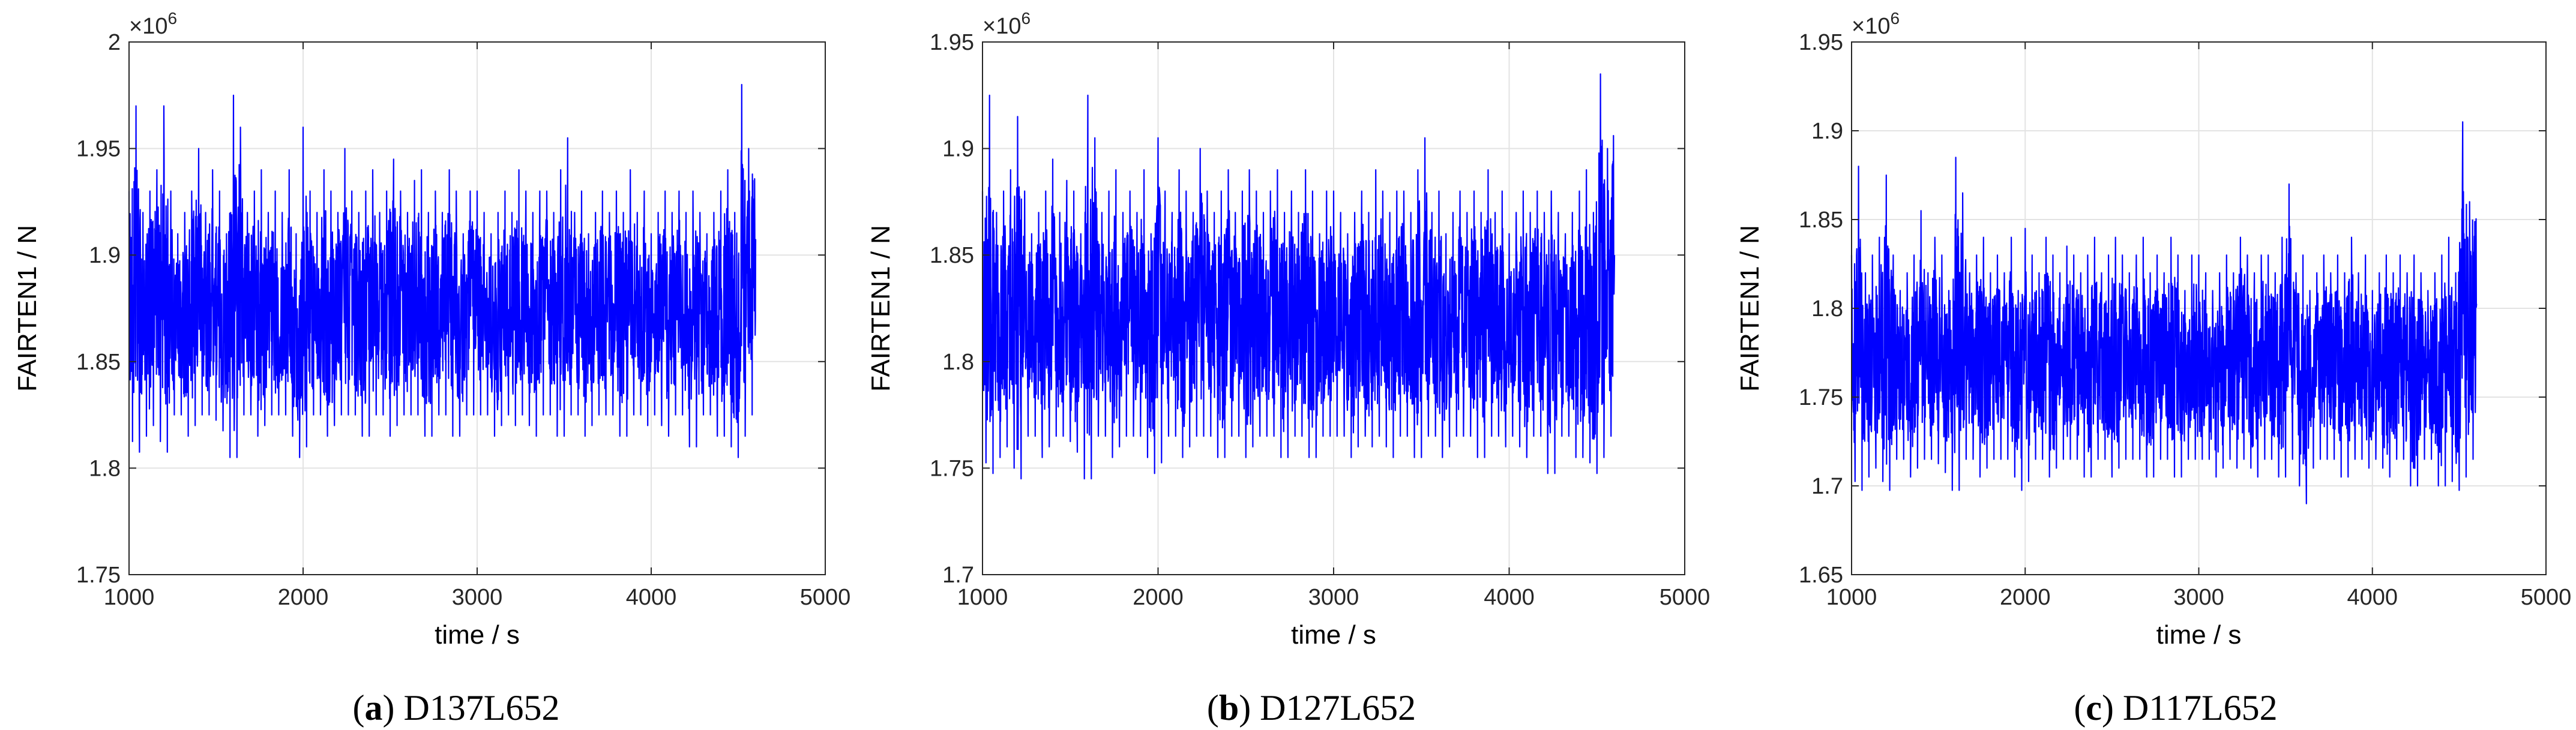  What do you see at coordinates (2175, 708) in the screenshot?
I see `panel-caption: (c) D117L652` at bounding box center [2175, 708].